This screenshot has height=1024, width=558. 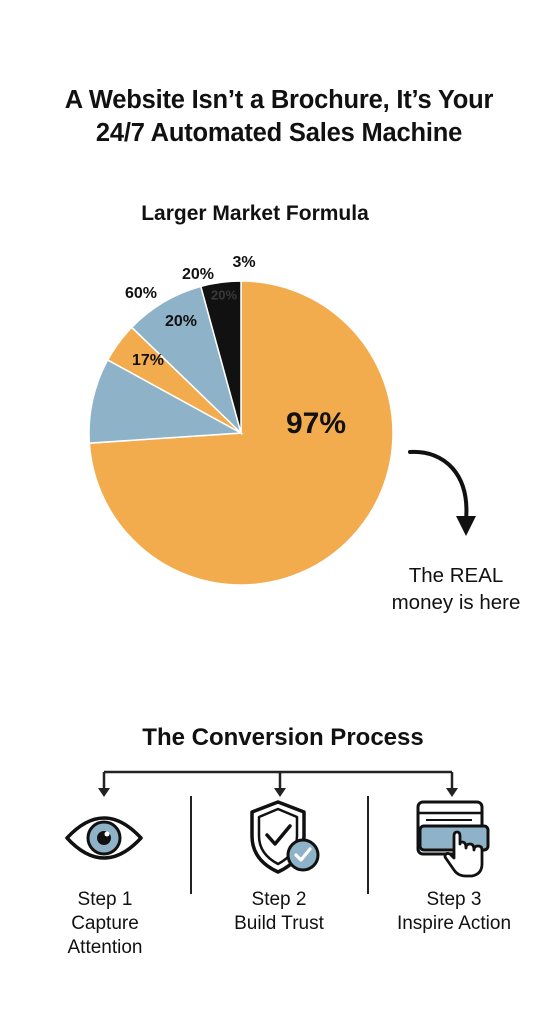 What do you see at coordinates (279, 100) in the screenshot?
I see `title-line-1: A Website Isn’t a Brochure, It’s Your` at bounding box center [279, 100].